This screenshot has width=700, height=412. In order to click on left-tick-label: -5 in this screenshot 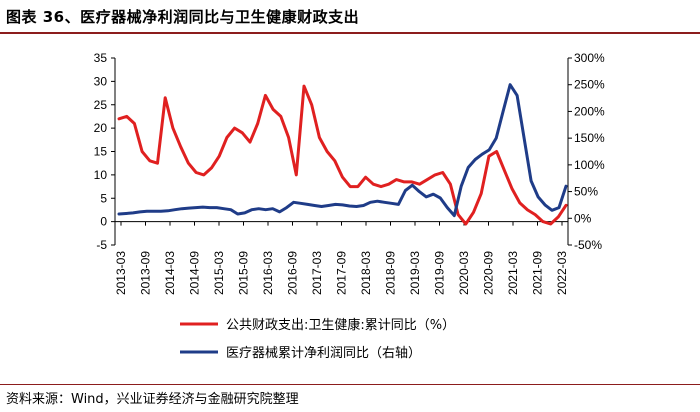, I will do `click(101, 245)`.